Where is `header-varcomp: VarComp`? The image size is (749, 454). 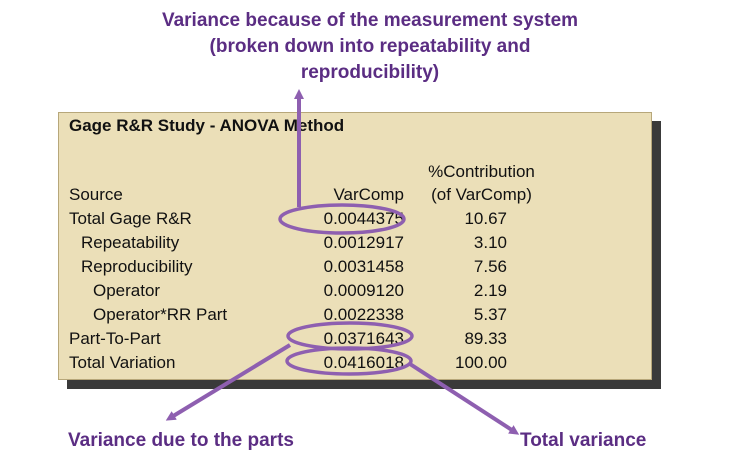 header-varcomp: VarComp is located at coordinates (368, 194).